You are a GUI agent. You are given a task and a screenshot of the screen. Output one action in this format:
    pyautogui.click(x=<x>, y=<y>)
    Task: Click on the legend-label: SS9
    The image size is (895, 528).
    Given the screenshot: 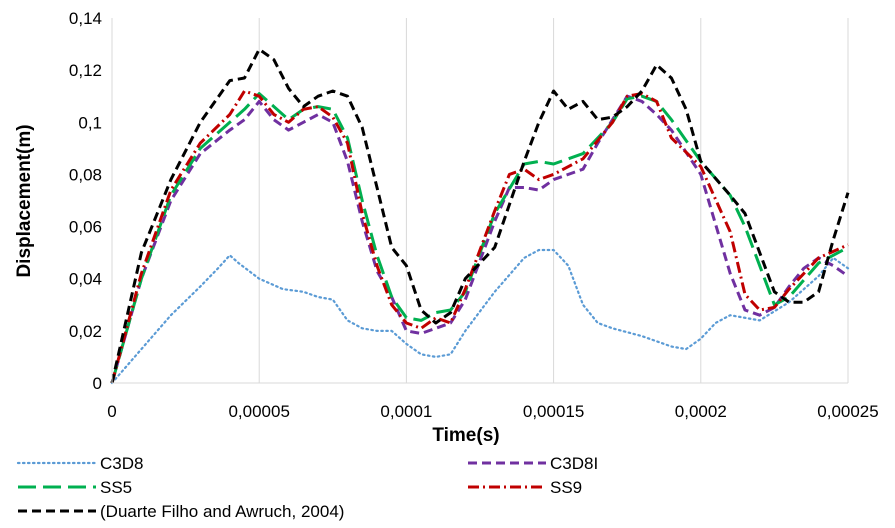 What is the action you would take?
    pyautogui.click(x=566, y=487)
    